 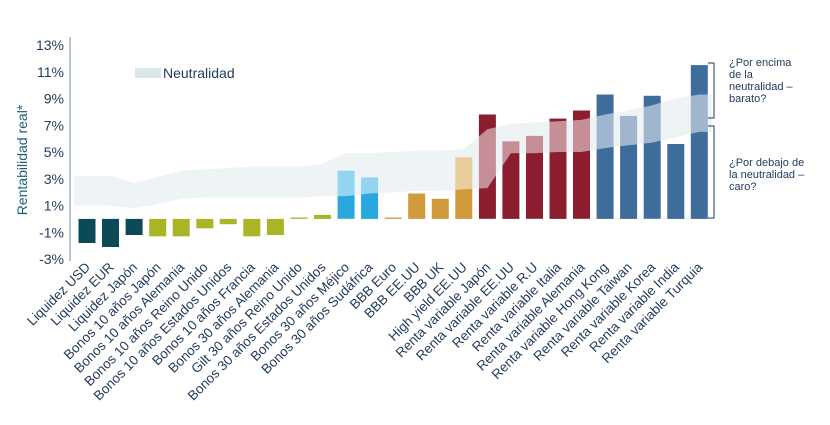 What do you see at coordinates (767, 175) in the screenshot?
I see `annotation-below-line: la neutralidad –` at bounding box center [767, 175].